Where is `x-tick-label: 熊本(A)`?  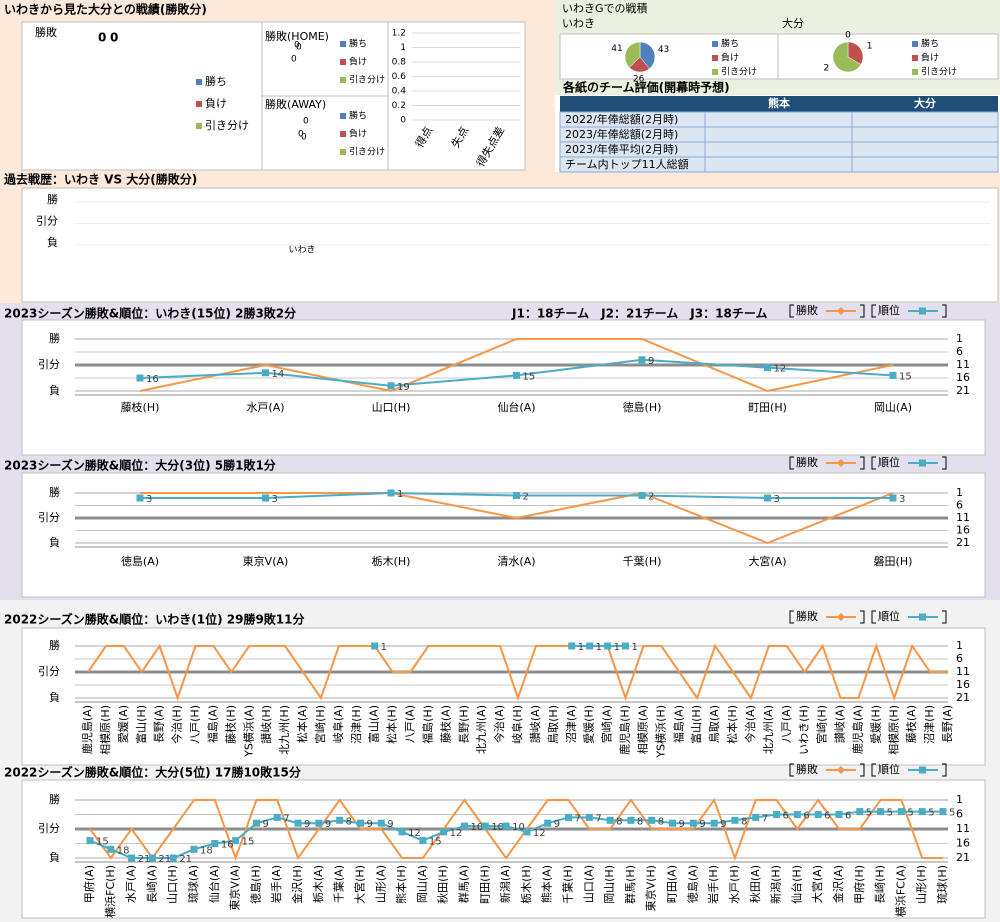 x-tick-label: 熊本(A) is located at coordinates (547, 884).